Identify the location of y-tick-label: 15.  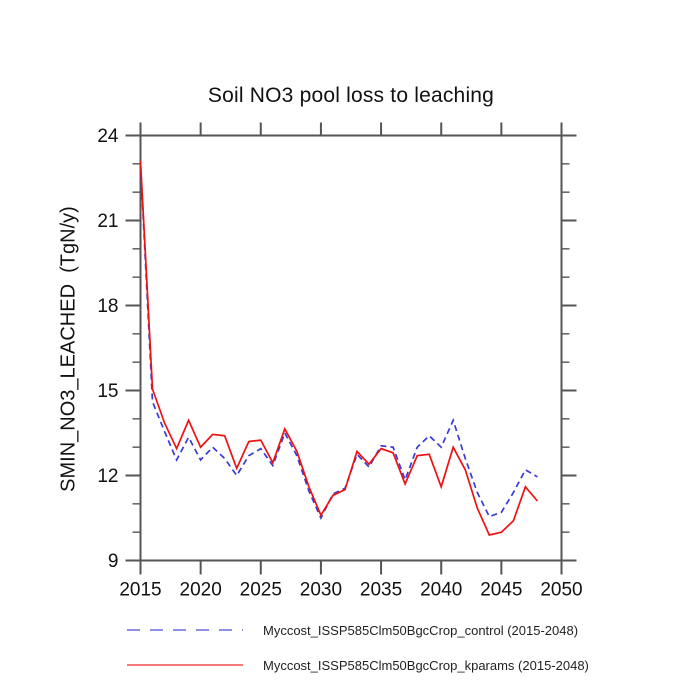
(107, 391).